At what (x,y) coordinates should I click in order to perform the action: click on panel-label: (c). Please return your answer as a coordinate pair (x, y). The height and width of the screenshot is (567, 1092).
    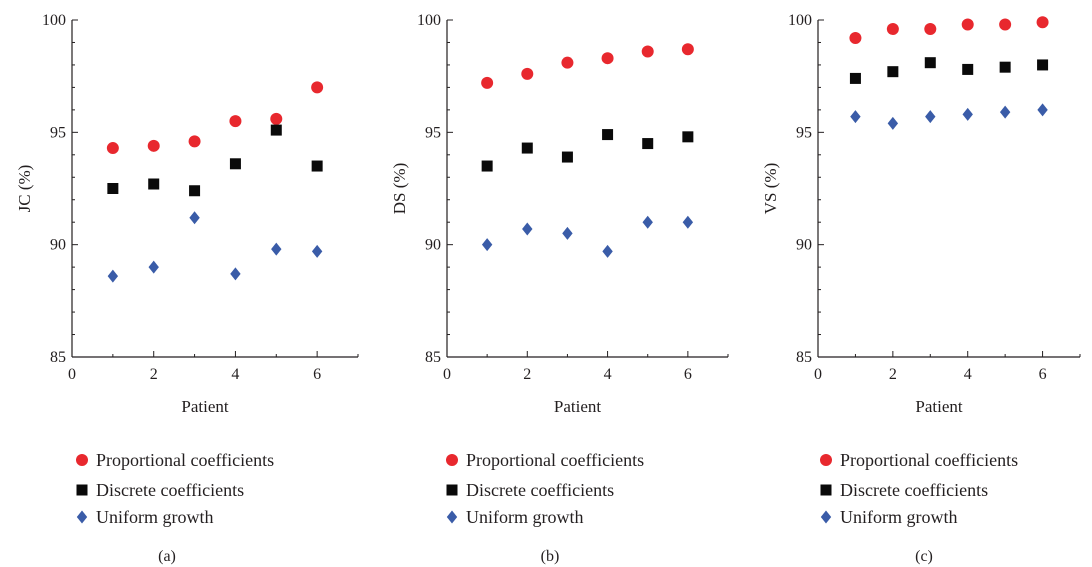
    Looking at the image, I should click on (924, 556).